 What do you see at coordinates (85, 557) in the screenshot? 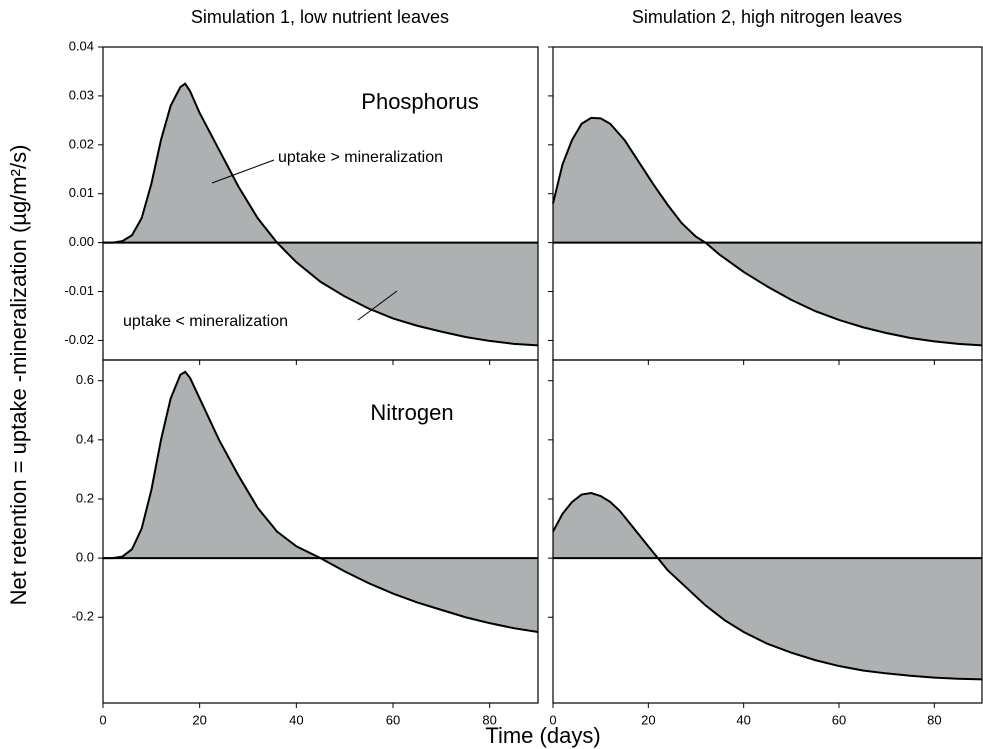
I see `y-tick-label: 0.0` at bounding box center [85, 557].